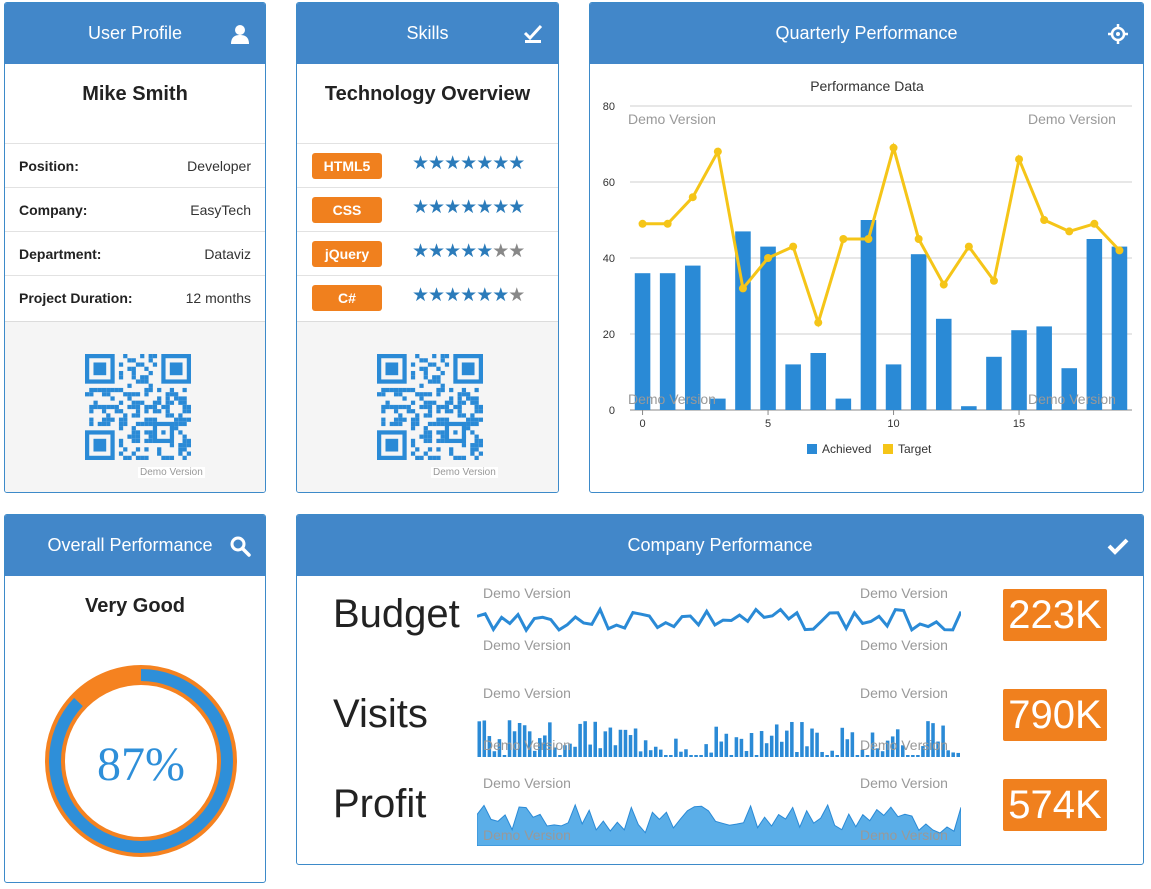  Describe the element at coordinates (768, 424) in the screenshot. I see `x-tick-label: 5` at that location.